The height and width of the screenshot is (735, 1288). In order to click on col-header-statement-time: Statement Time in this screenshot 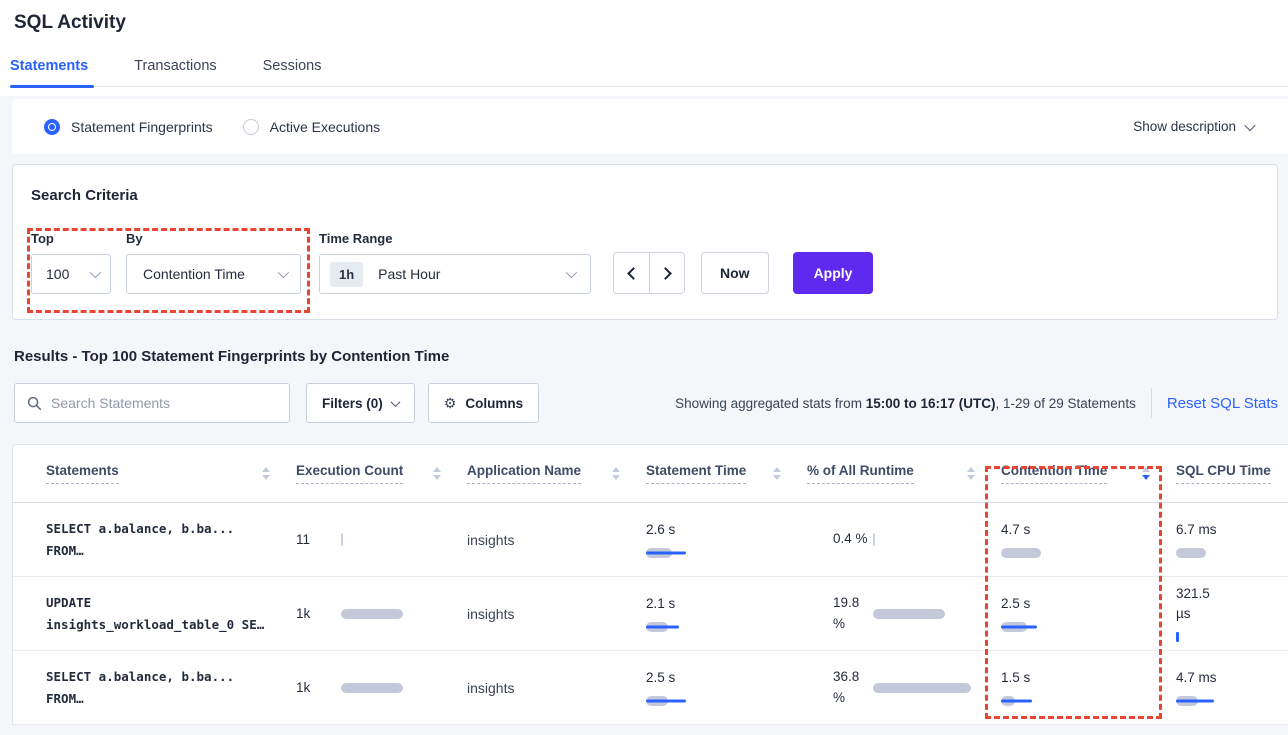, I will do `click(726, 473)`.